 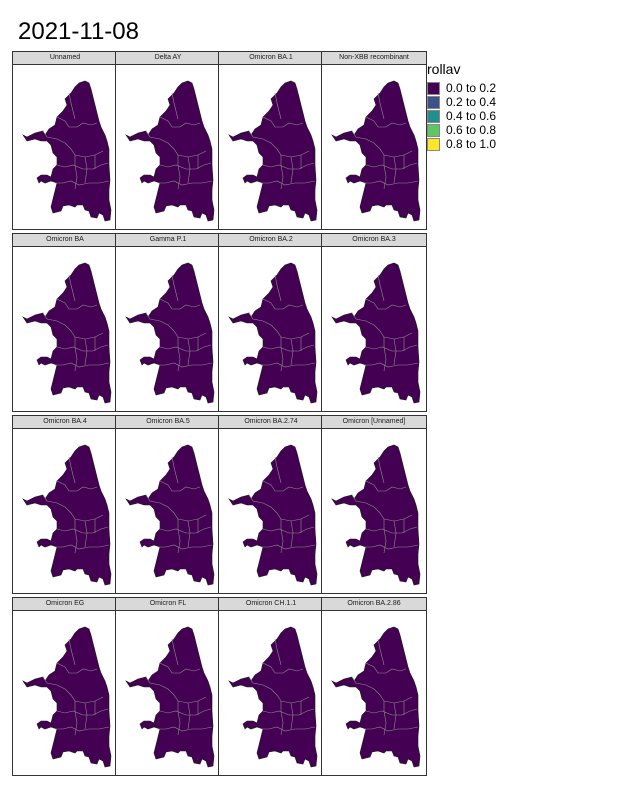 I want to click on facet-panel: Omicron FL, so click(x=168, y=687).